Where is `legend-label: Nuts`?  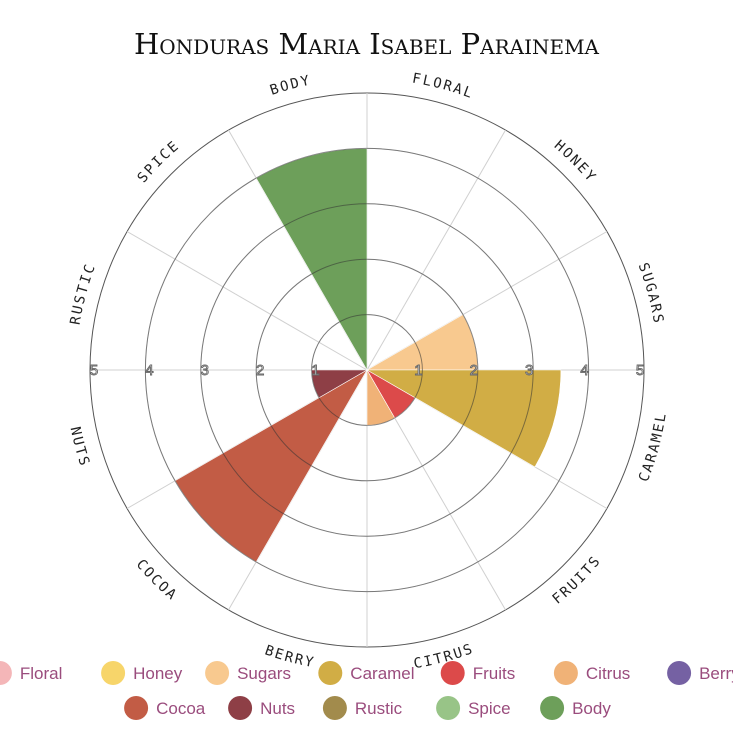 legend-label: Nuts is located at coordinates (277, 708).